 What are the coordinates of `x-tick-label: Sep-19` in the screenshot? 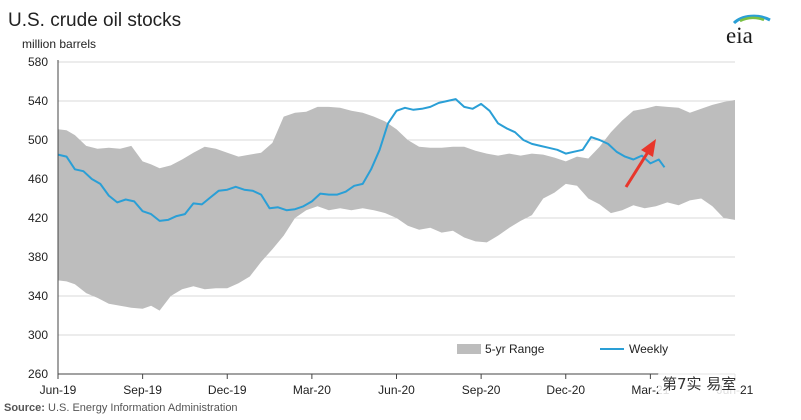 It's located at (142, 390).